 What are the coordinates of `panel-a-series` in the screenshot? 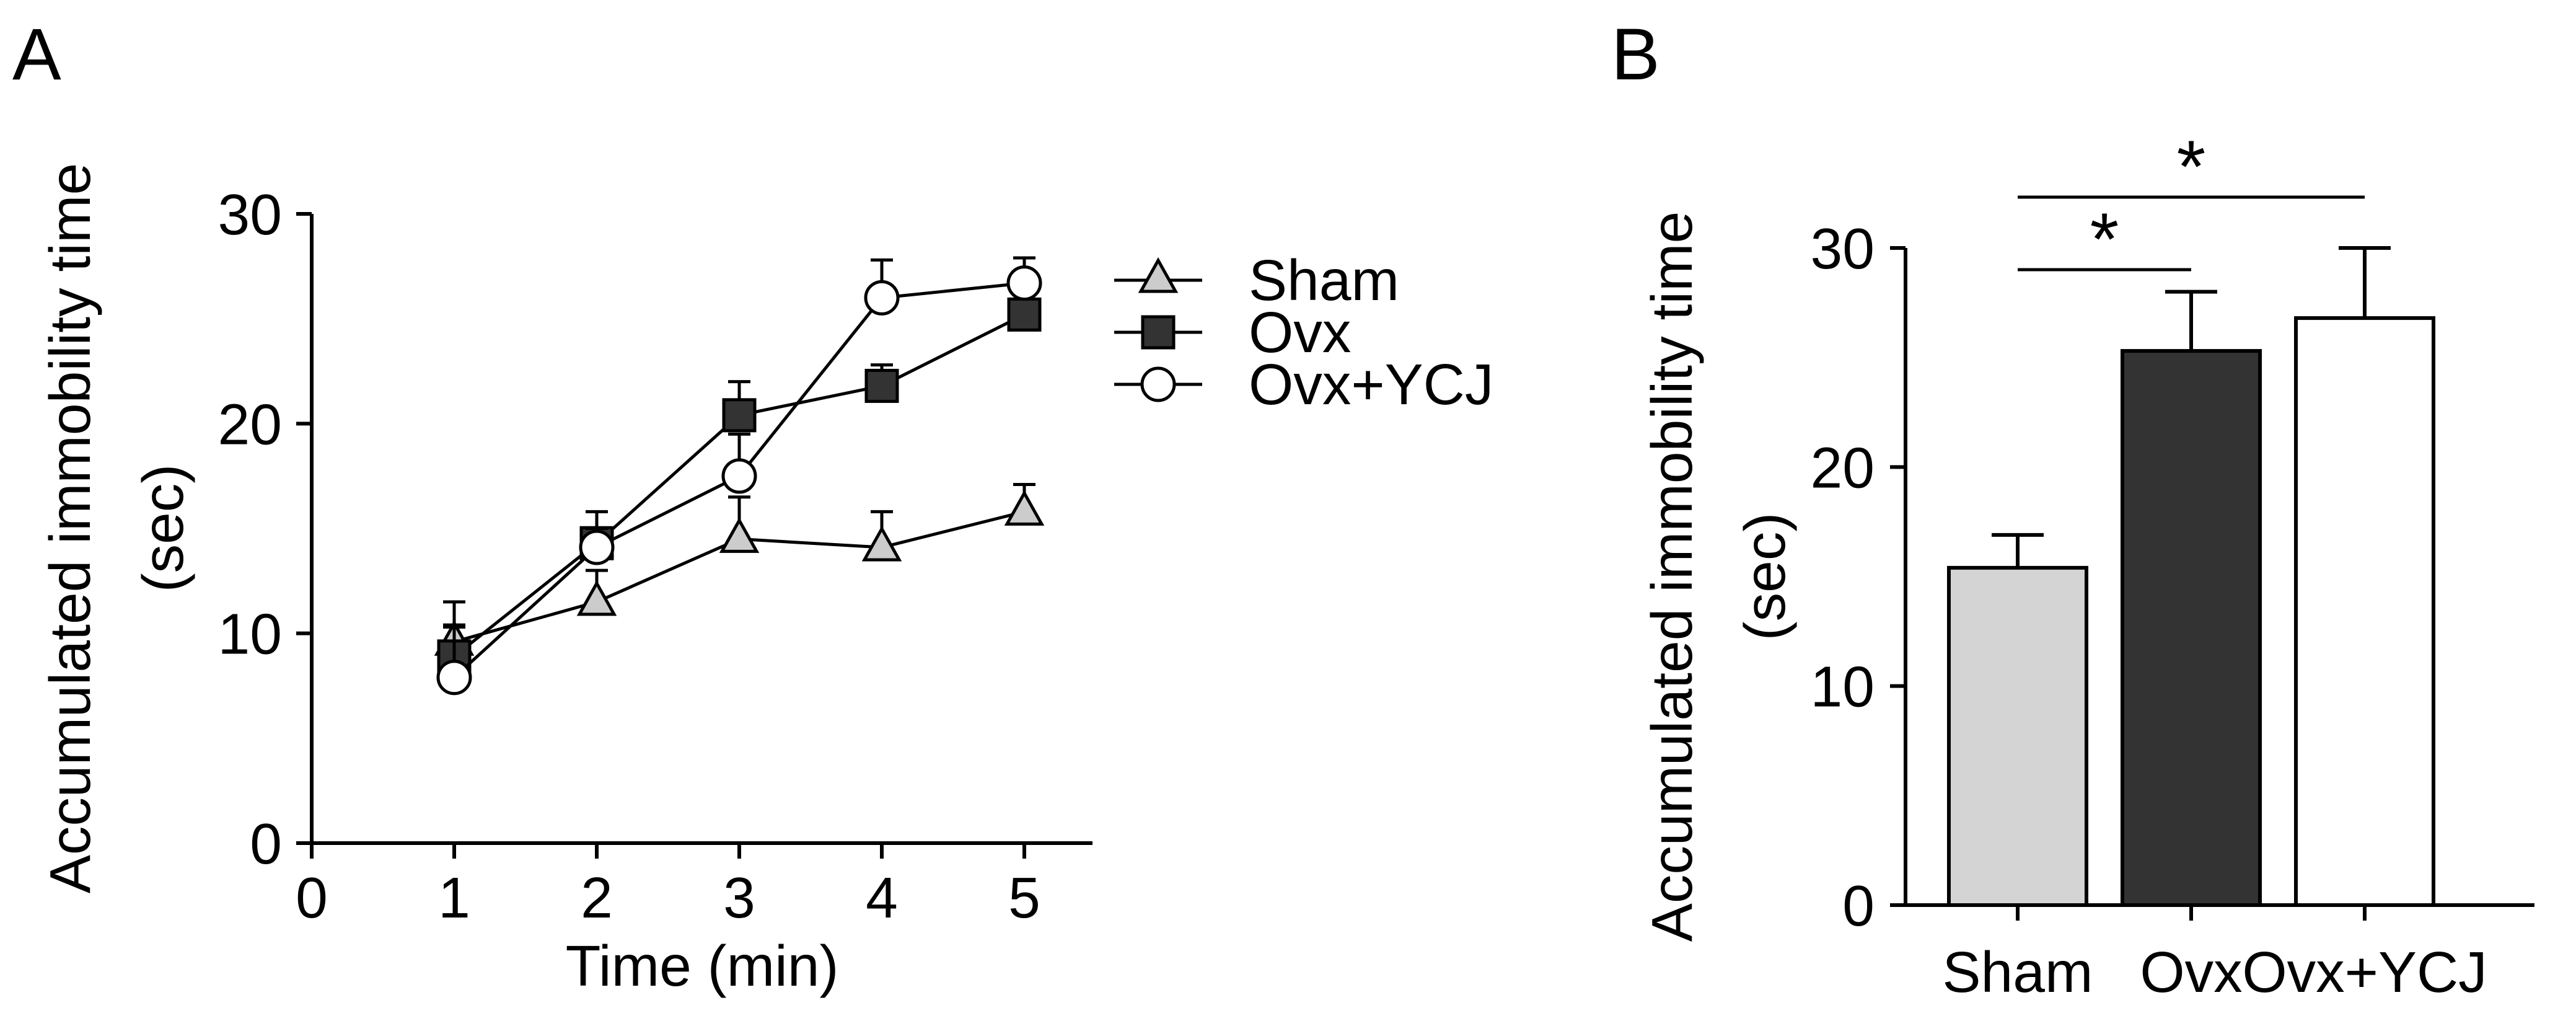 It's located at (740, 476).